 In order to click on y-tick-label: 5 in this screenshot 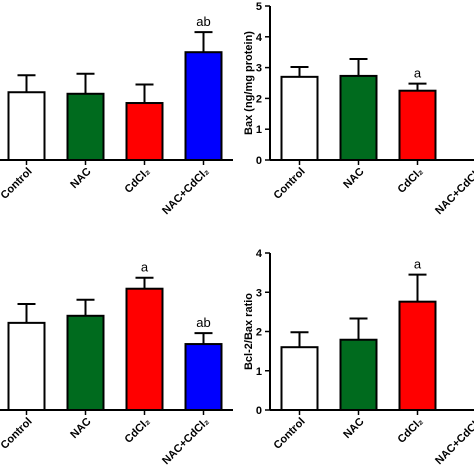, I will do `click(259, 7)`.